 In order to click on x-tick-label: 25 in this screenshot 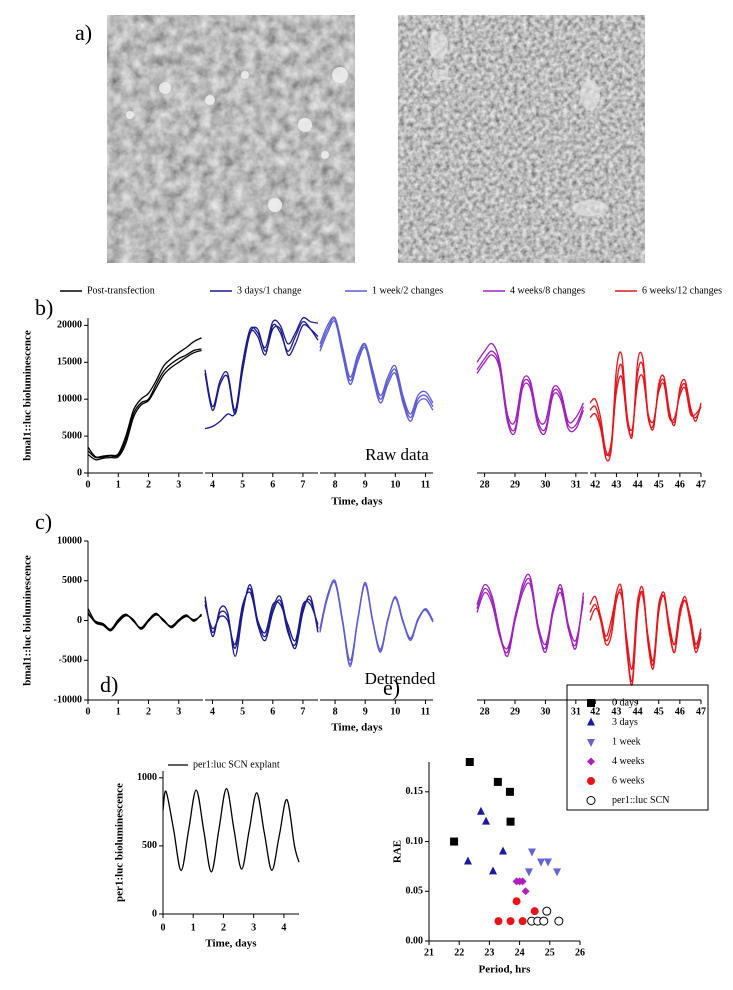, I will do `click(550, 952)`.